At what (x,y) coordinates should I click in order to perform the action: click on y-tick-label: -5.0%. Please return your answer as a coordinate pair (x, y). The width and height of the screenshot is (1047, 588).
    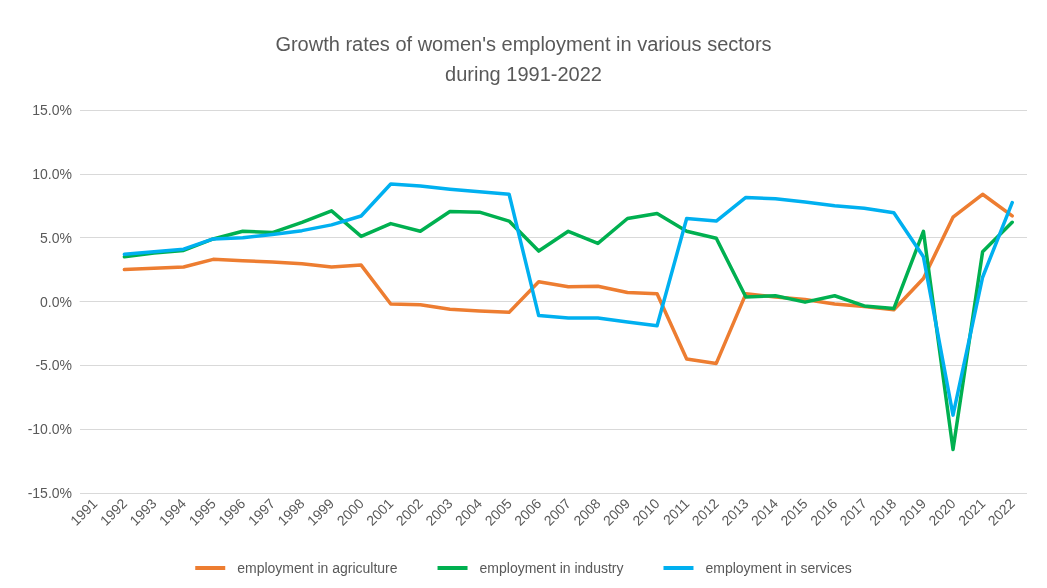
    Looking at the image, I should click on (53, 365).